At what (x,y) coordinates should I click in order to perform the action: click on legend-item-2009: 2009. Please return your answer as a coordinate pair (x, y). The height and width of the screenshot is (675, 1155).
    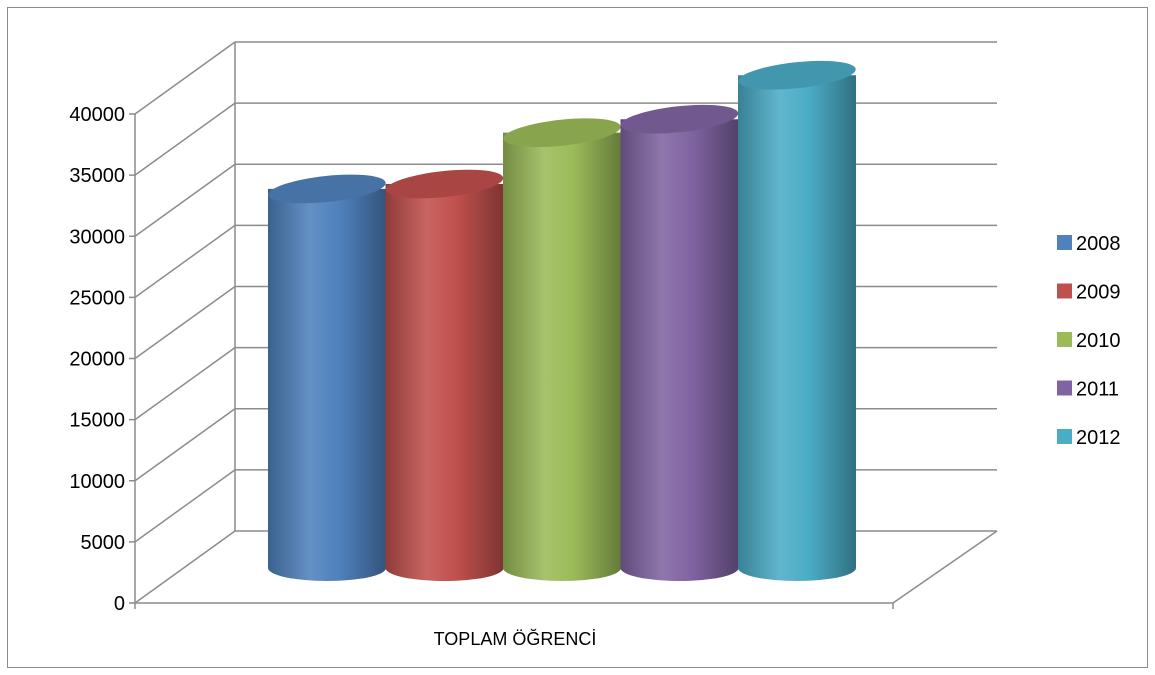
    Looking at the image, I should click on (1089, 293).